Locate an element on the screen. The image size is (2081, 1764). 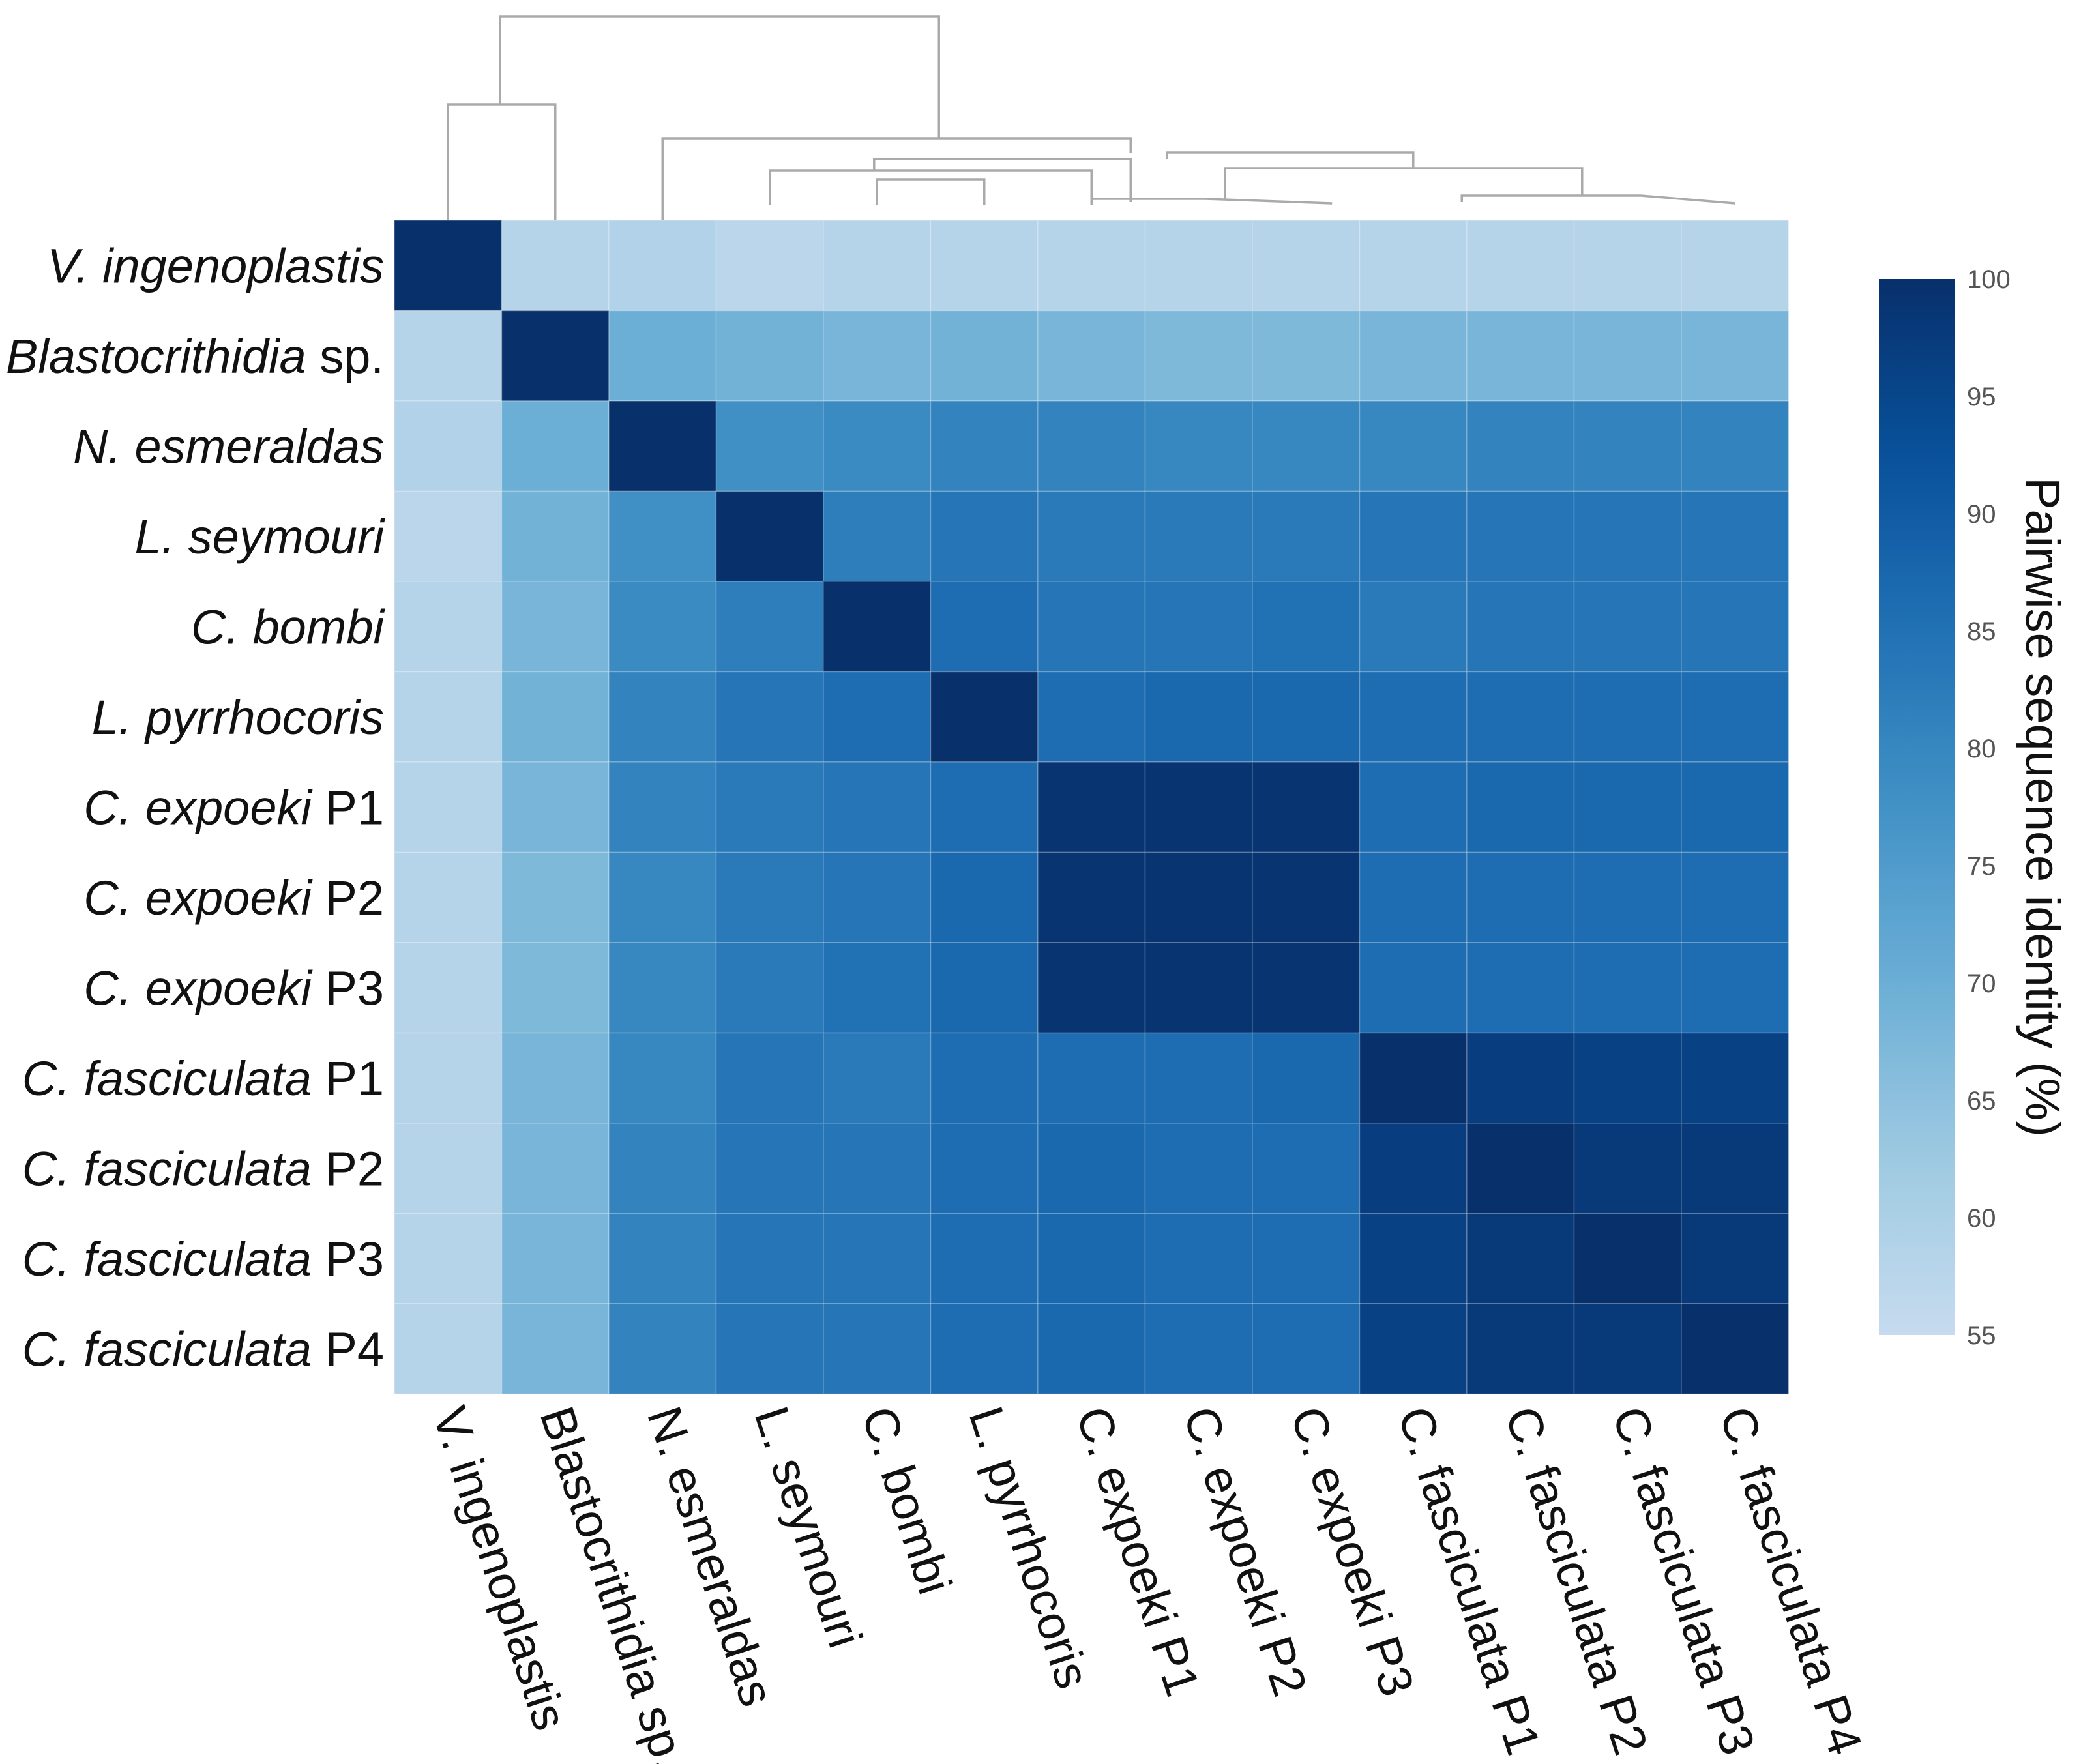
colorbar-tick-label: 65 is located at coordinates (1981, 1101).